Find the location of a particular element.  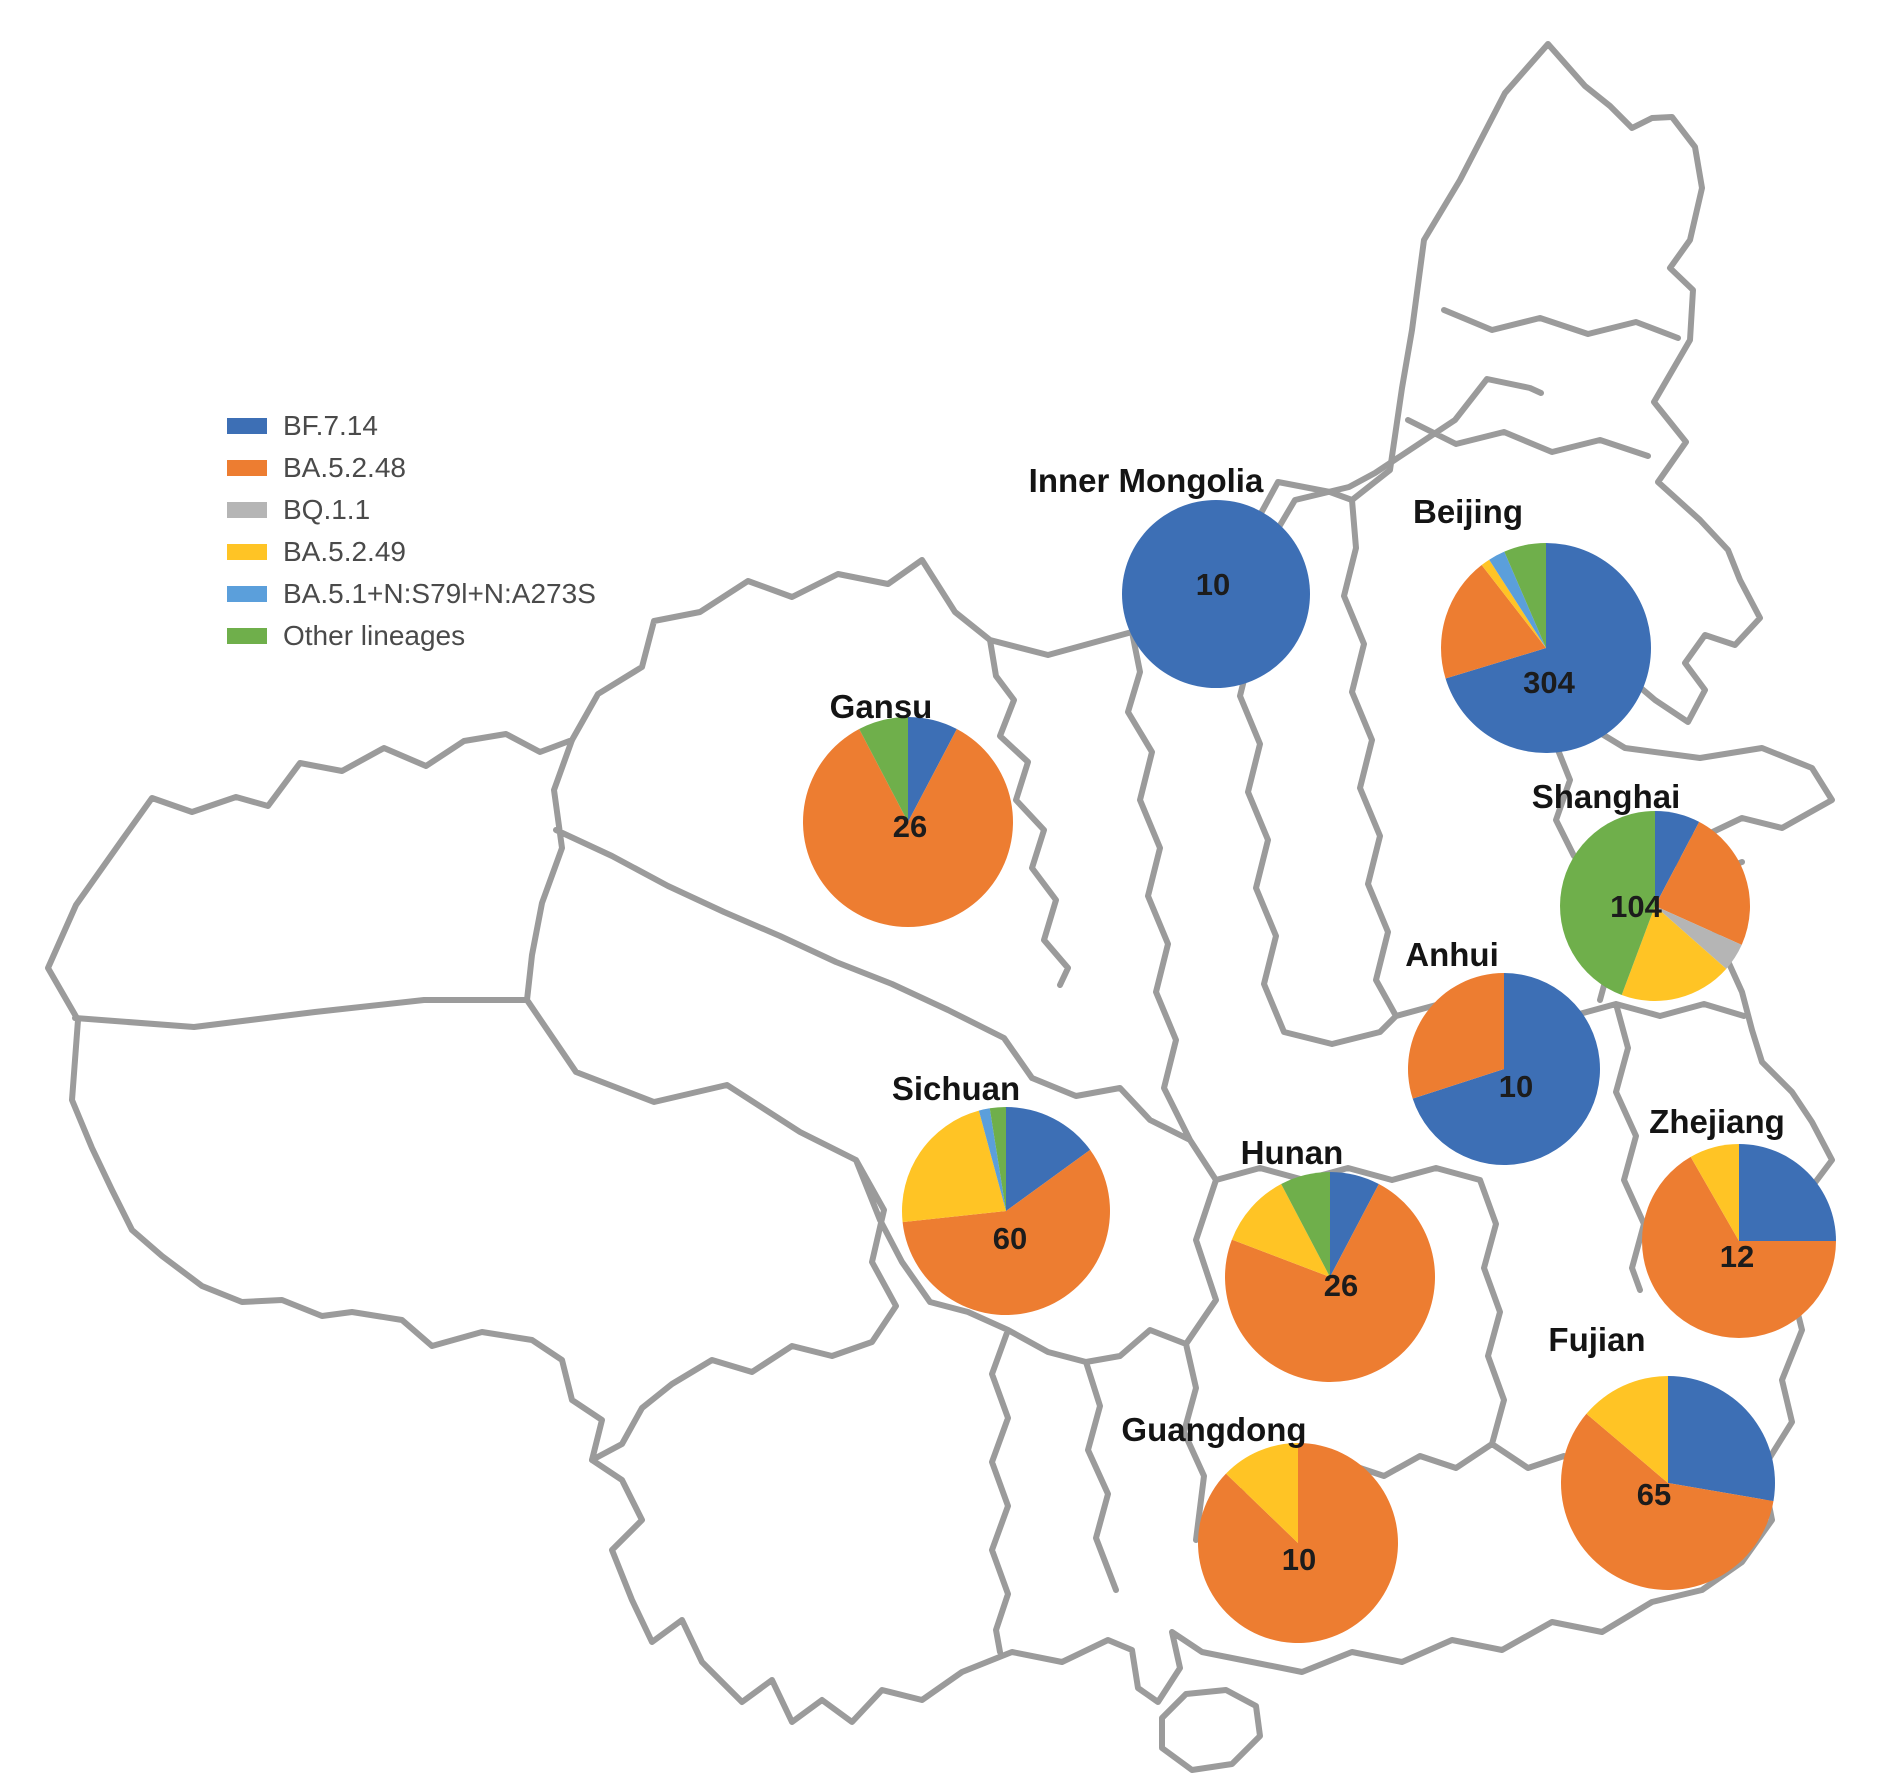

legend-swatch-bq11 is located at coordinates (247, 510).